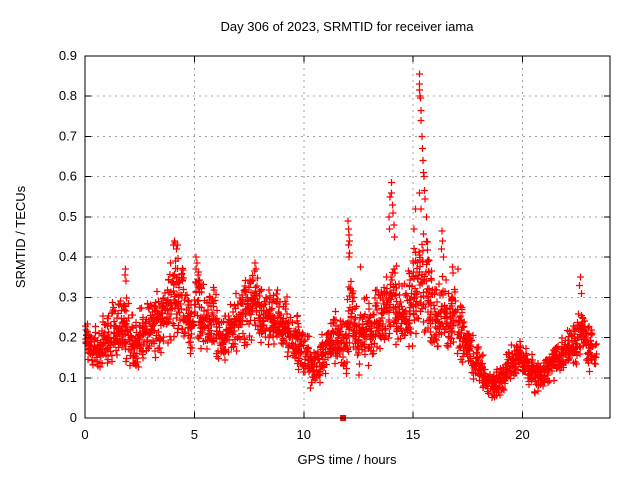 The image size is (640, 480). I want to click on y-tick-label: 0.1, so click(68, 377).